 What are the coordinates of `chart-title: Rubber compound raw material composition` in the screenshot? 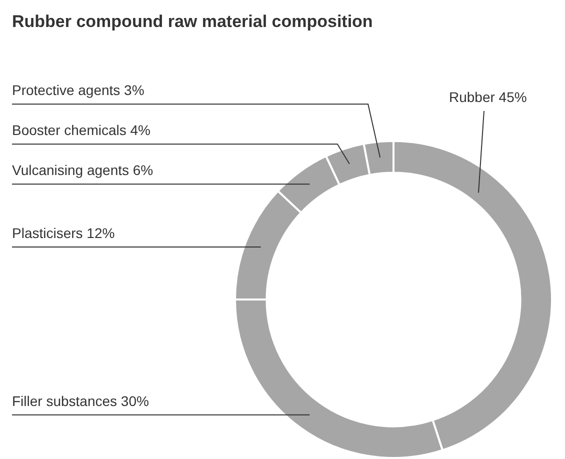 It's located at (192, 22).